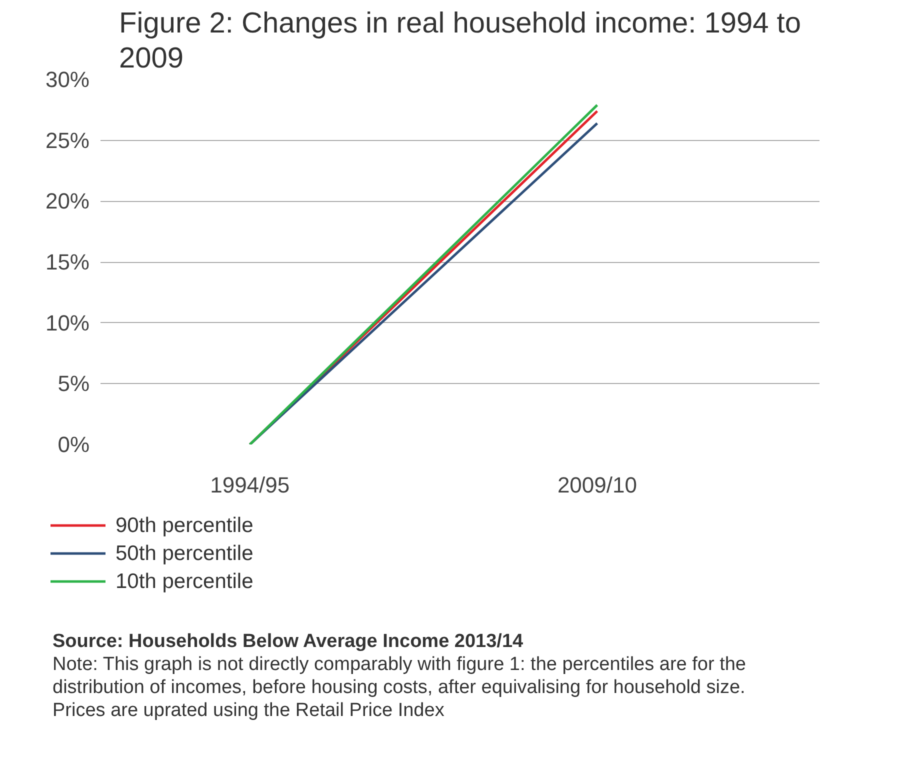 Image resolution: width=921 pixels, height=767 pixels. Describe the element at coordinates (185, 553) in the screenshot. I see `legend-label: 50th percentile` at that location.